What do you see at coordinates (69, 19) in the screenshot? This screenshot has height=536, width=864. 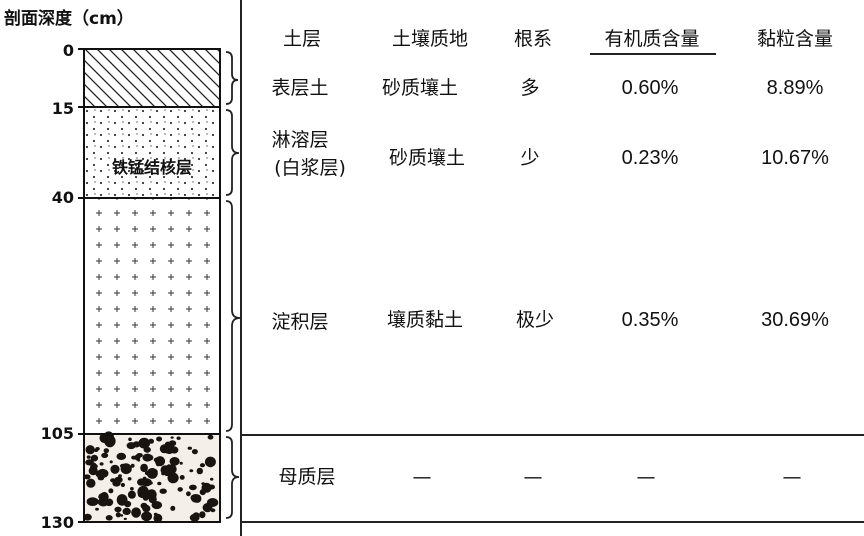 I see `profile-depth-title: 剖面深度（cm）` at bounding box center [69, 19].